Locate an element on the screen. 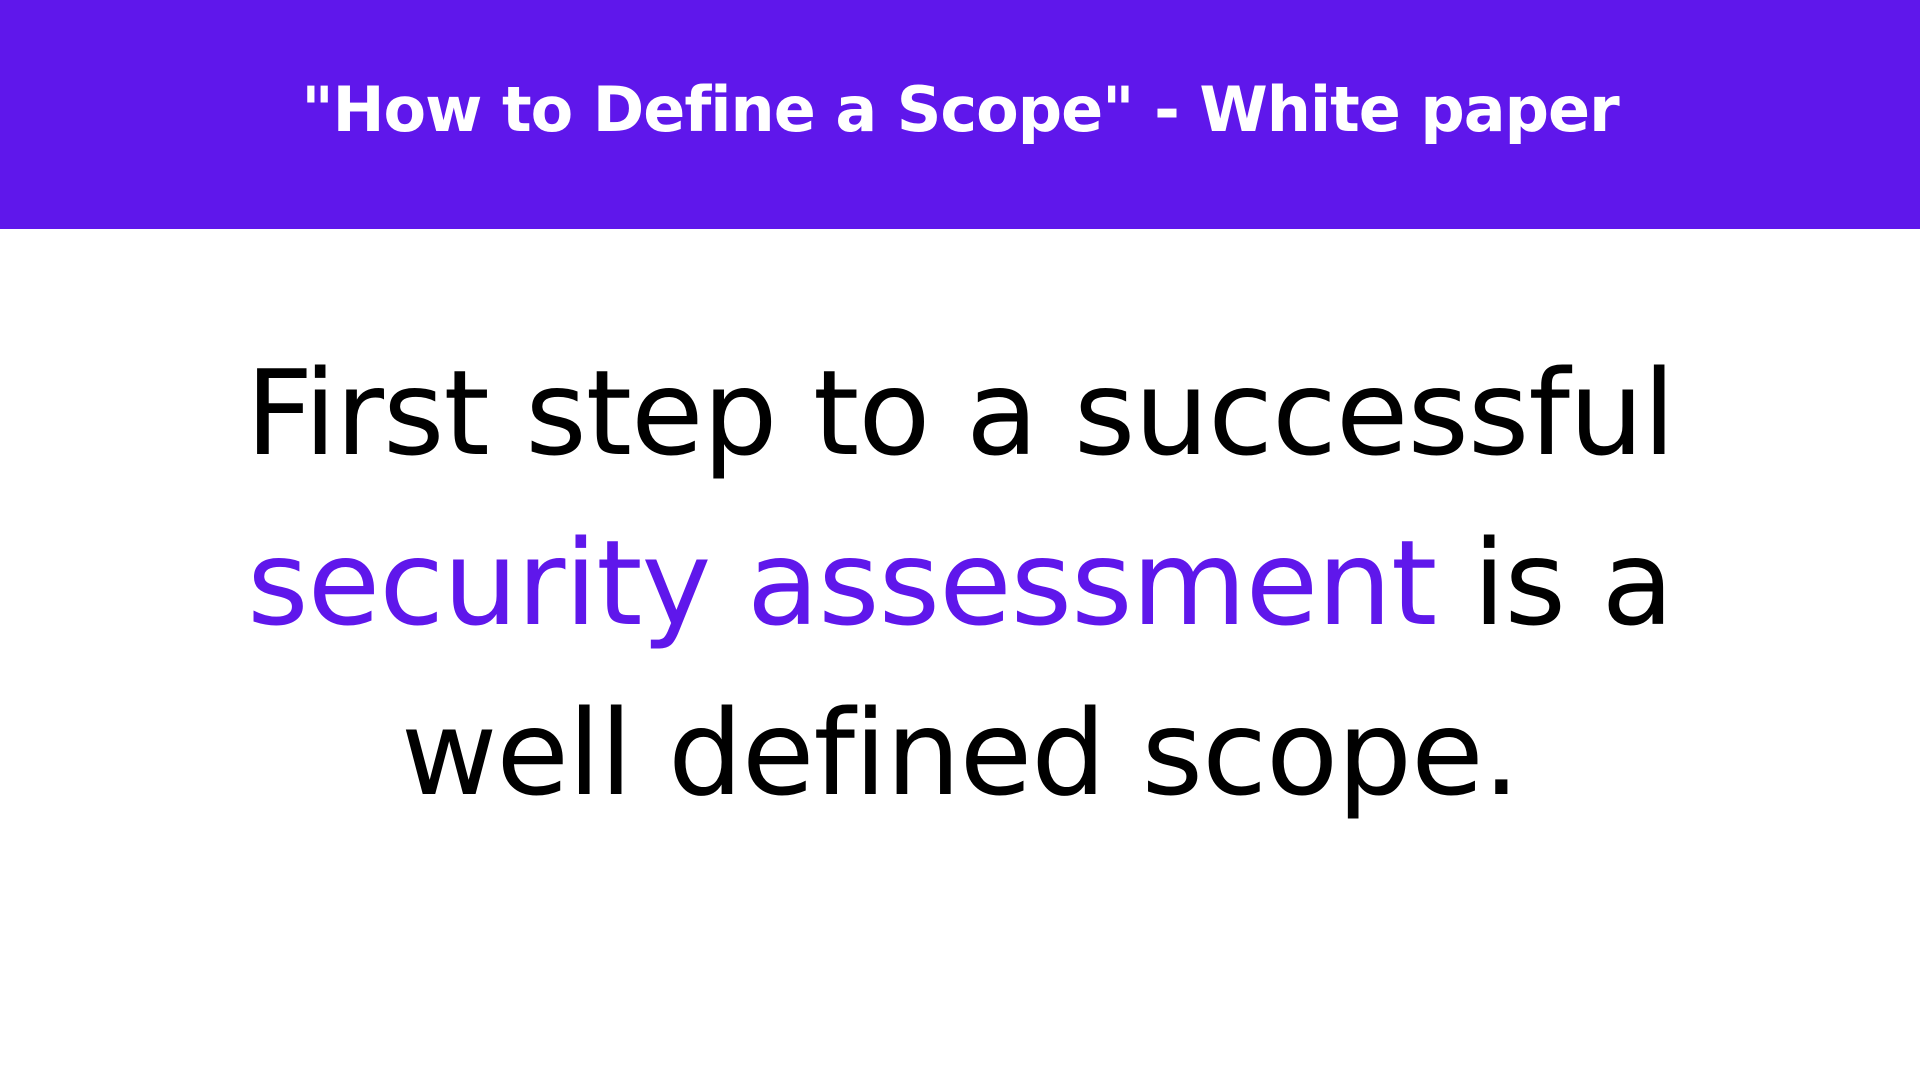 This screenshot has width=1920, height=1080. statement-line-2-rest: is a is located at coordinates (1555, 583).